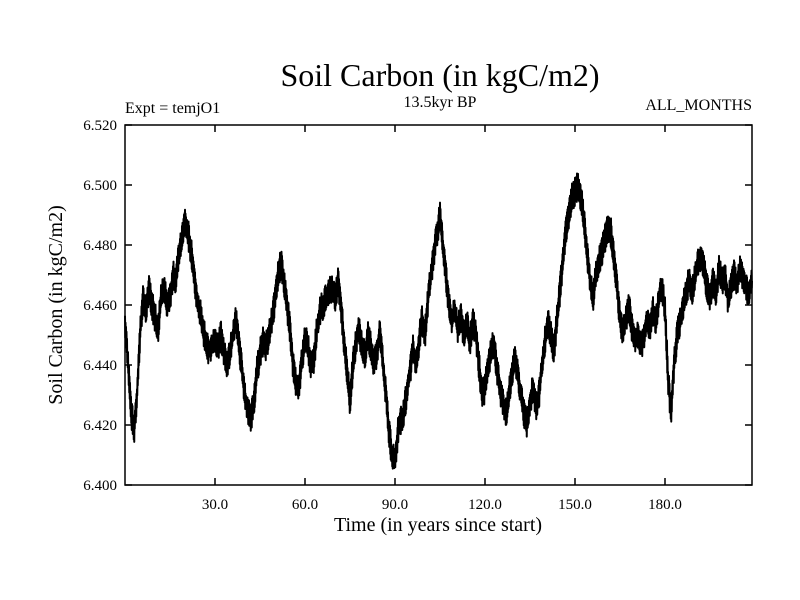  What do you see at coordinates (100, 306) in the screenshot?
I see `y-tick-label: 6.460` at bounding box center [100, 306].